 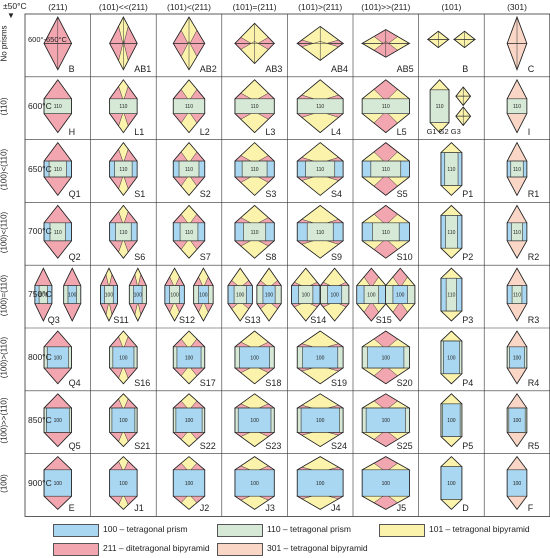 I want to click on crystal-label: S15, so click(x=383, y=320).